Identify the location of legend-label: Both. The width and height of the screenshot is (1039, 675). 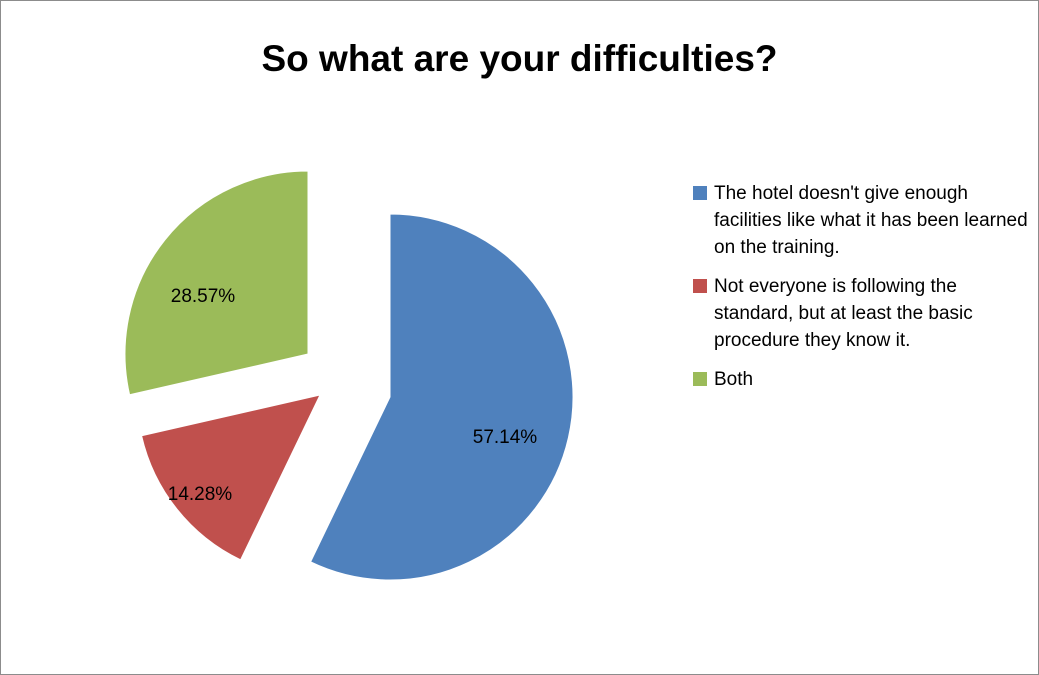
(734, 379).